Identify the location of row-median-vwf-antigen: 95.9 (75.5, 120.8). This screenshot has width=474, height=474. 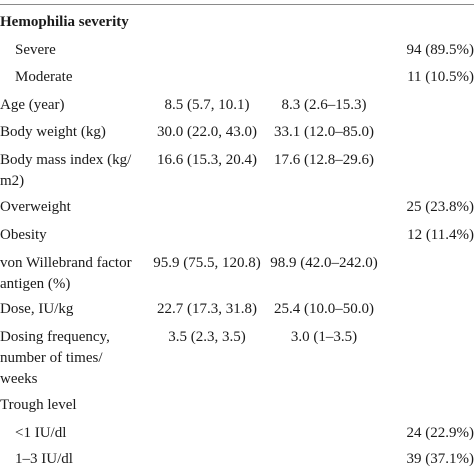
(207, 263).